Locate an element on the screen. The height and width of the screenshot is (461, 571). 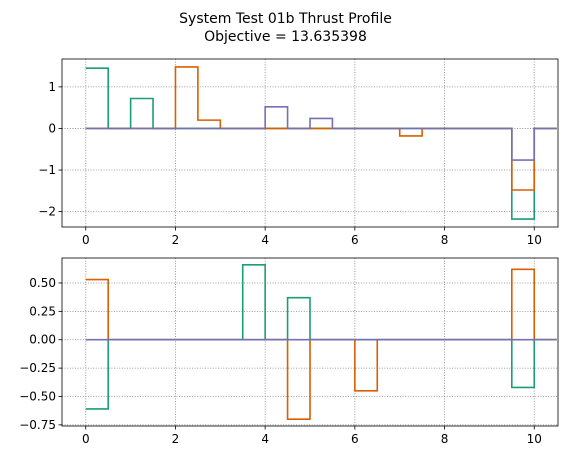
y-tick-label: −0.25 is located at coordinates (37, 368).